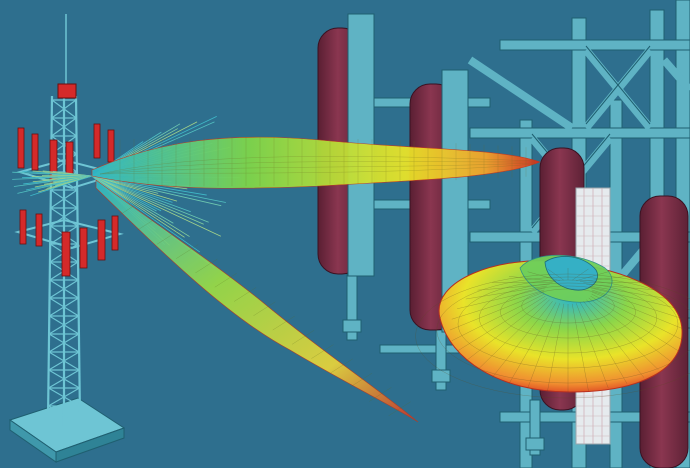  Describe the element at coordinates (552, 326) in the screenshot. I see `radiation-pattern-icon` at that location.